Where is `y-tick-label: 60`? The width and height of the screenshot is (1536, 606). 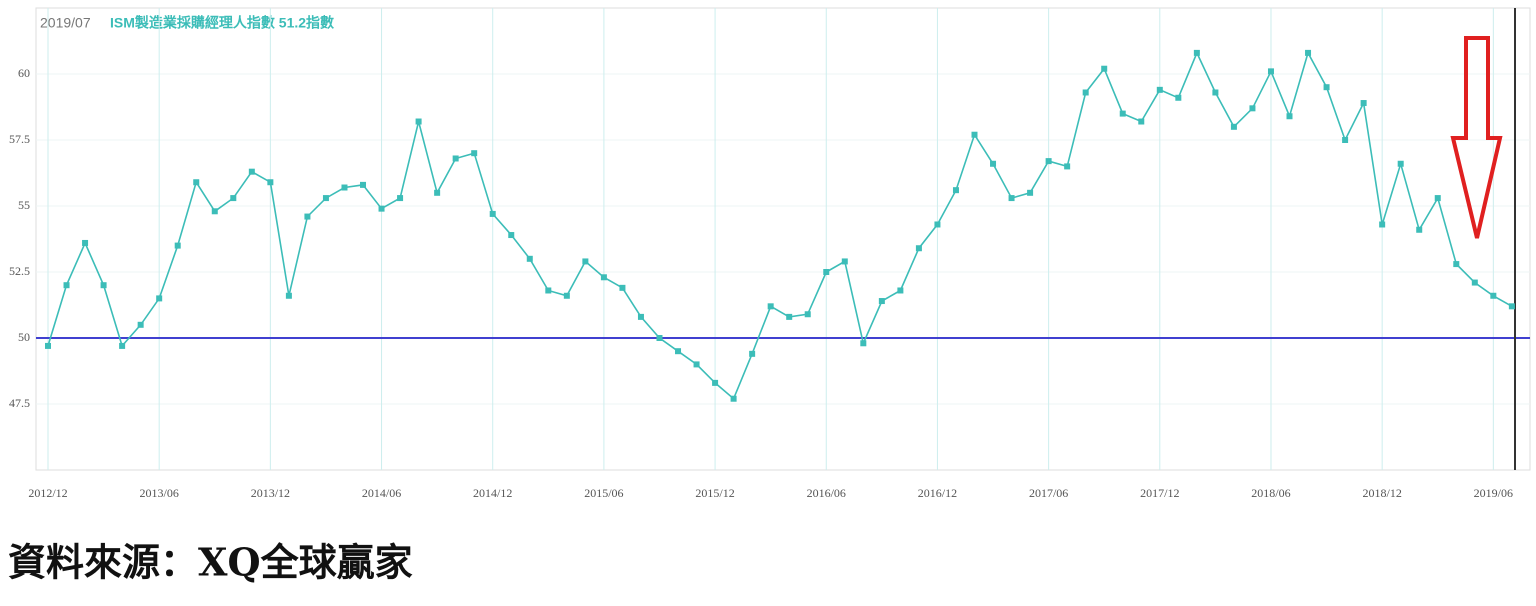 y-tick-label: 60 is located at coordinates (24, 73).